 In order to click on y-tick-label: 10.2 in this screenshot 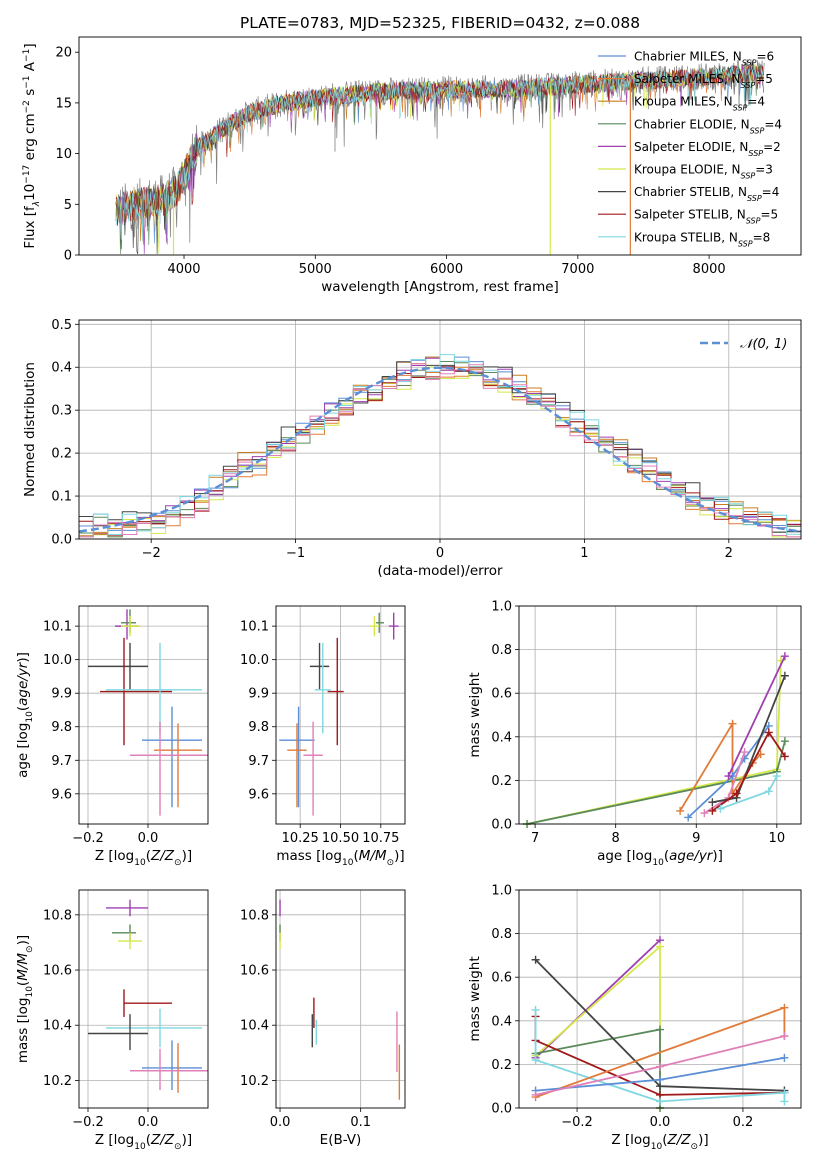, I will do `click(254, 1081)`.